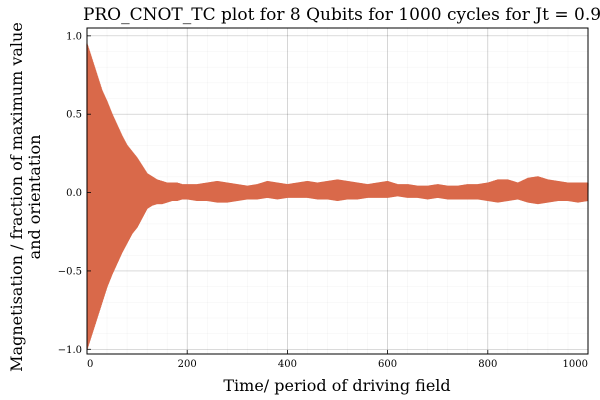 Image resolution: width=600 pixels, height=400 pixels. What do you see at coordinates (387, 364) in the screenshot?
I see `x-tick-label: 600` at bounding box center [387, 364].